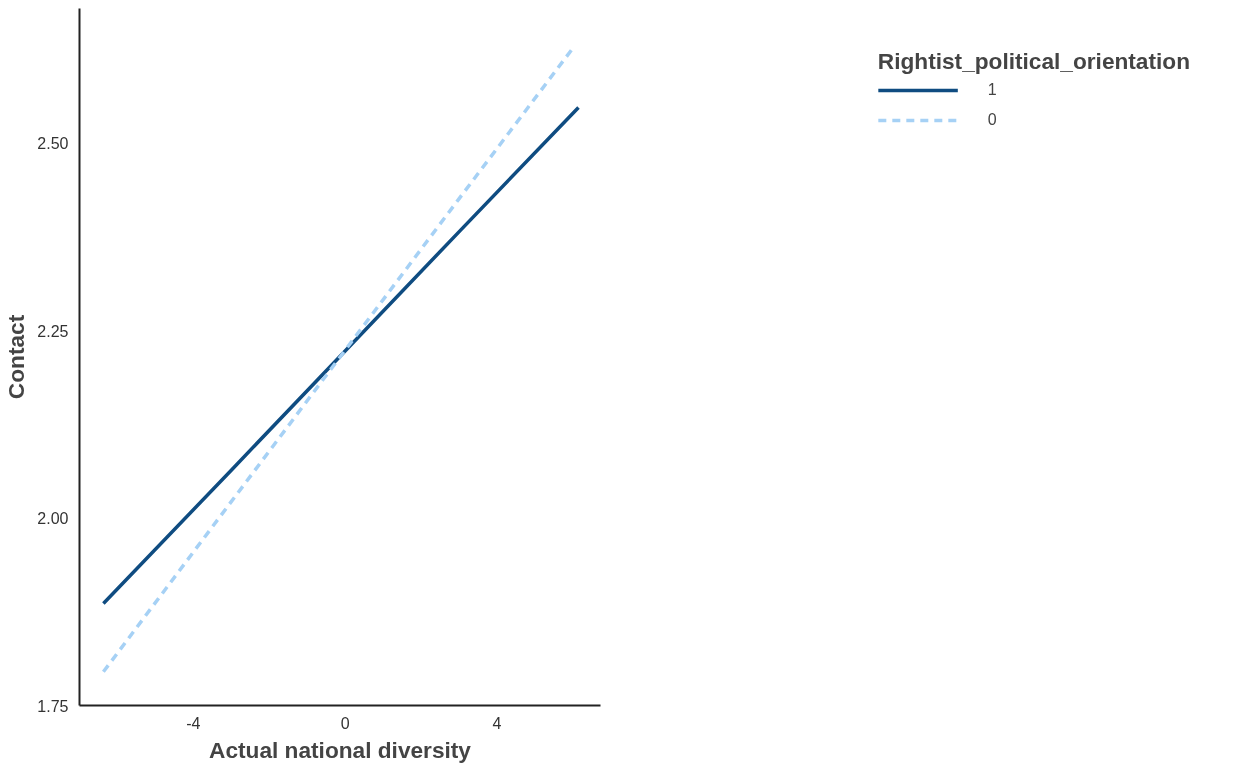  What do you see at coordinates (53, 331) in the screenshot?
I see `y-tick-label: 2.25` at bounding box center [53, 331].